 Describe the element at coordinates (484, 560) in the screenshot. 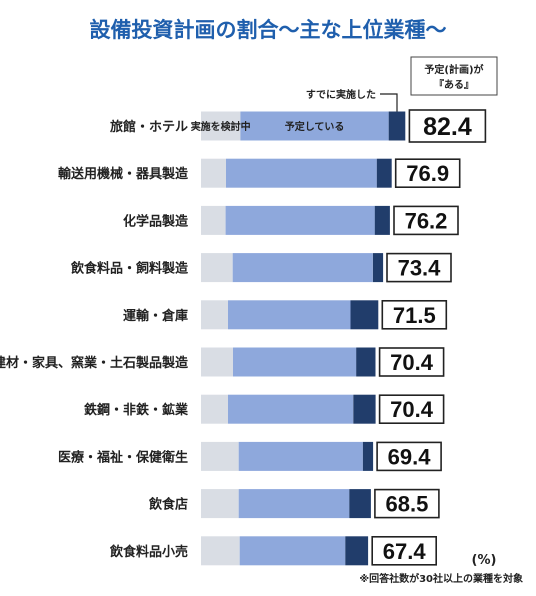

I see `unit-label: (%)` at that location.